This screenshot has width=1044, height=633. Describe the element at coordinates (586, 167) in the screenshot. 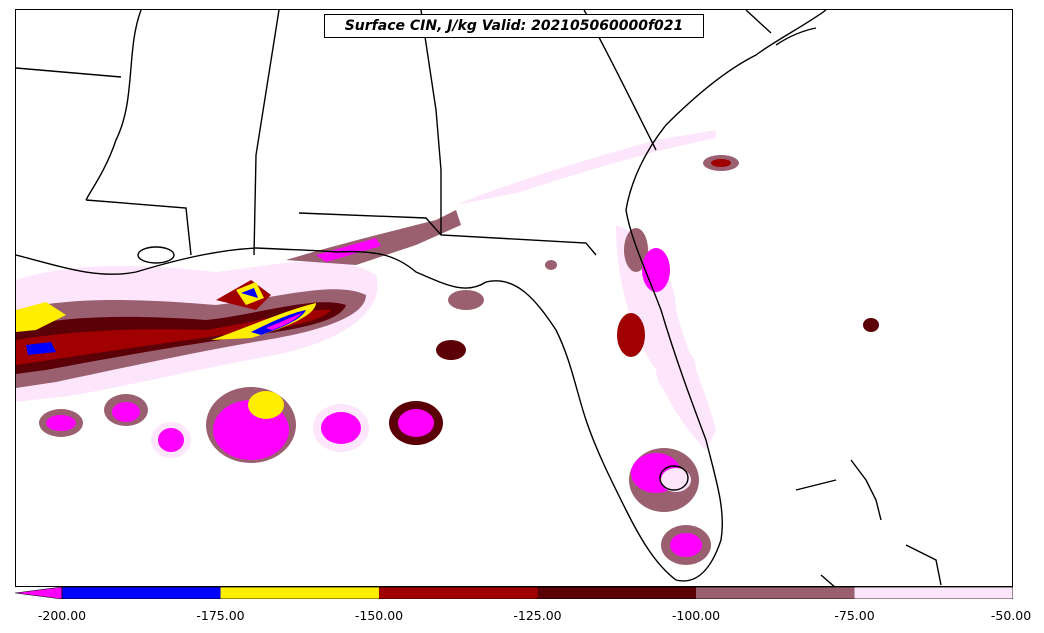

I see `cin-streak` at that location.